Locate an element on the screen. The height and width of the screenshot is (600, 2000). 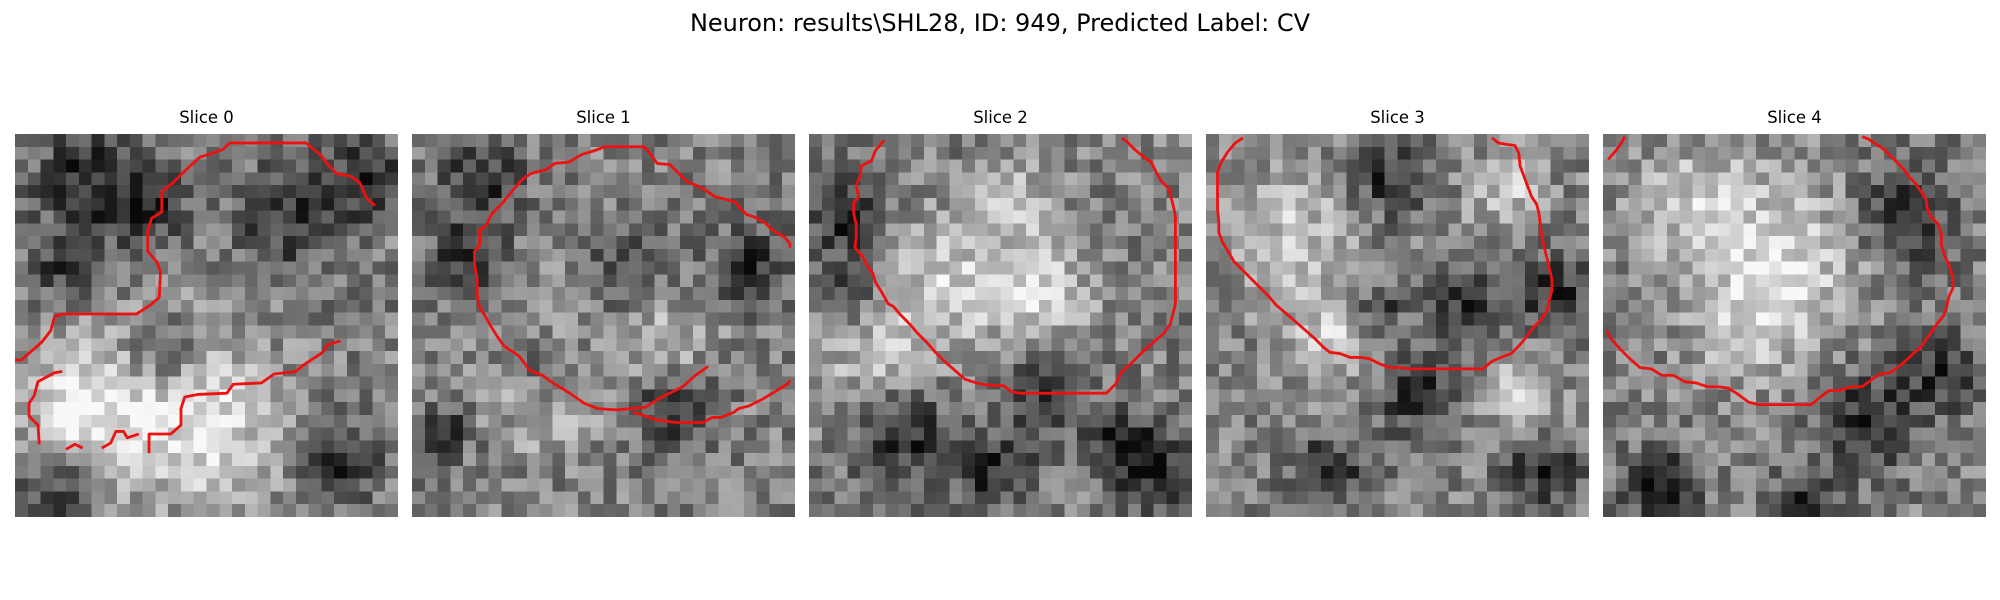
panel-slice-0: Slice 0 is located at coordinates (206, 312).